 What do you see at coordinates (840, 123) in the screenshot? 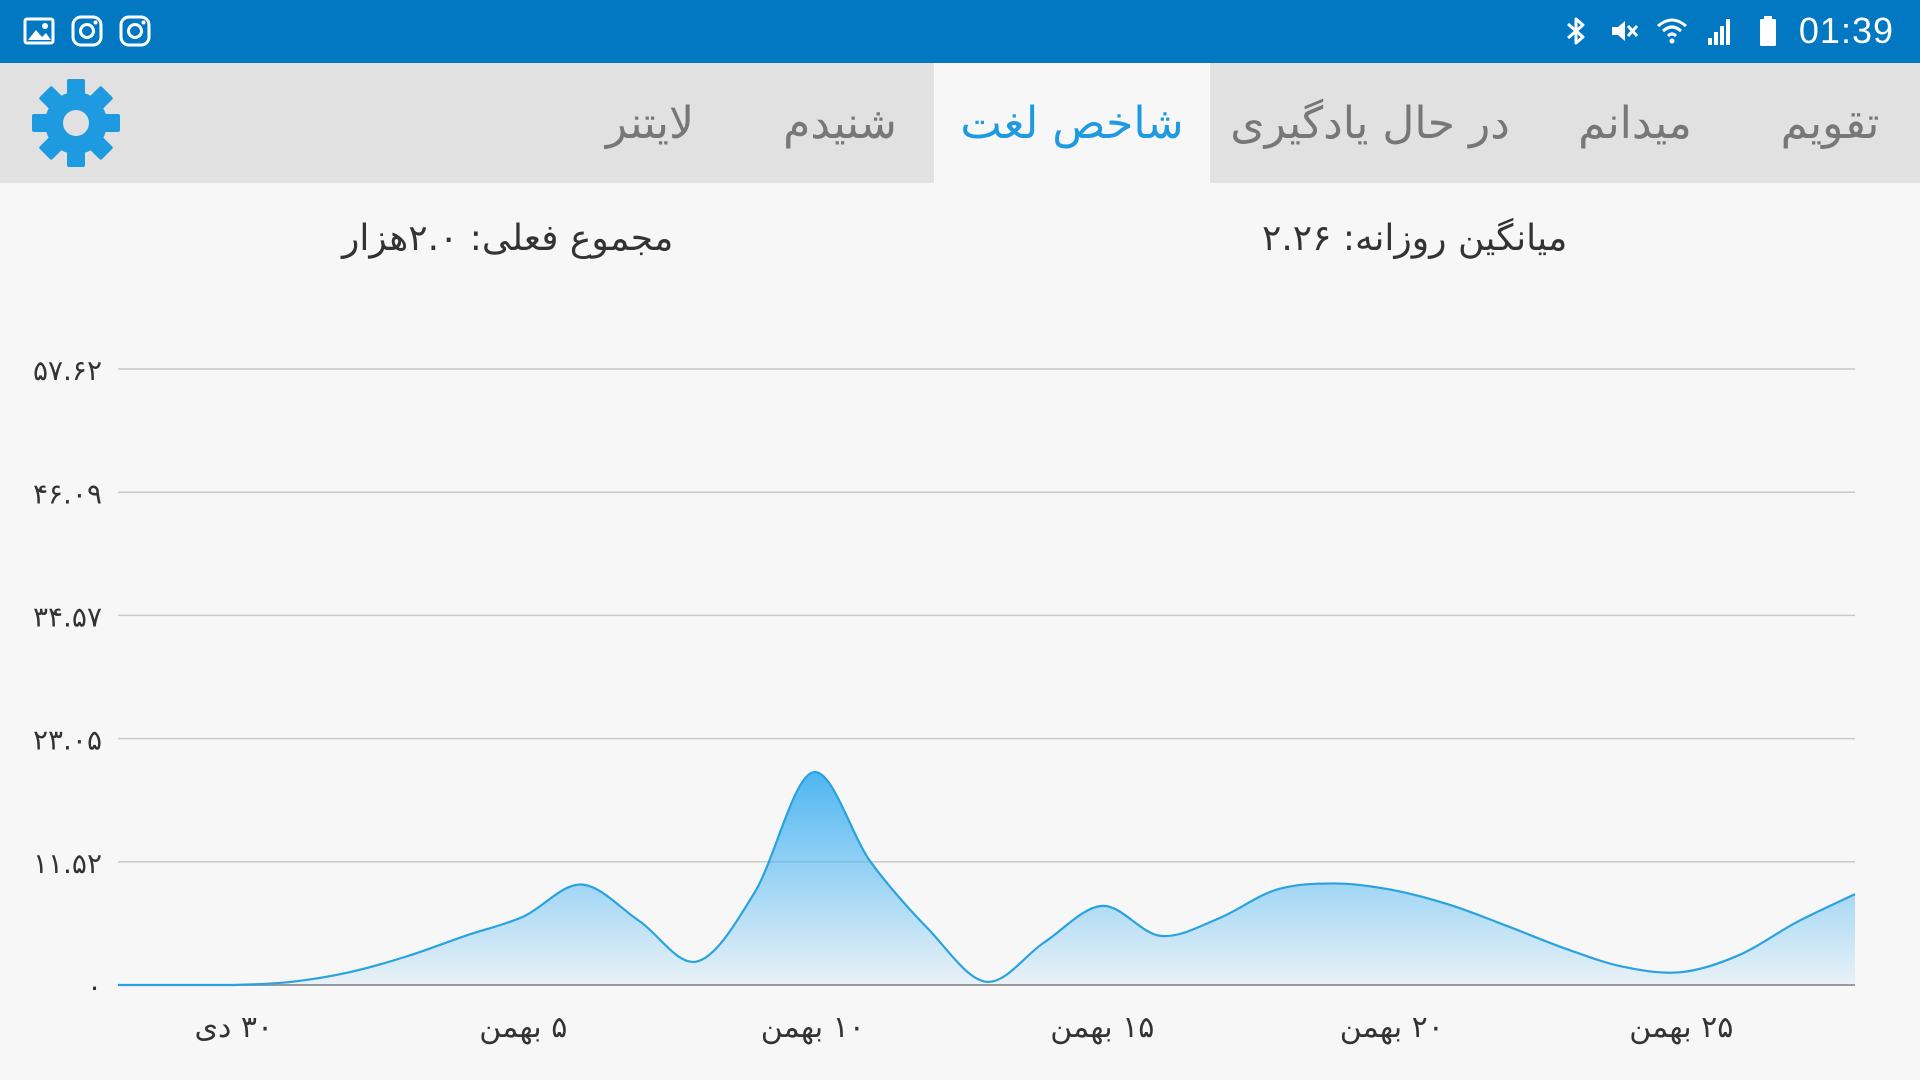
I see `tab-heard: شنیدم` at bounding box center [840, 123].